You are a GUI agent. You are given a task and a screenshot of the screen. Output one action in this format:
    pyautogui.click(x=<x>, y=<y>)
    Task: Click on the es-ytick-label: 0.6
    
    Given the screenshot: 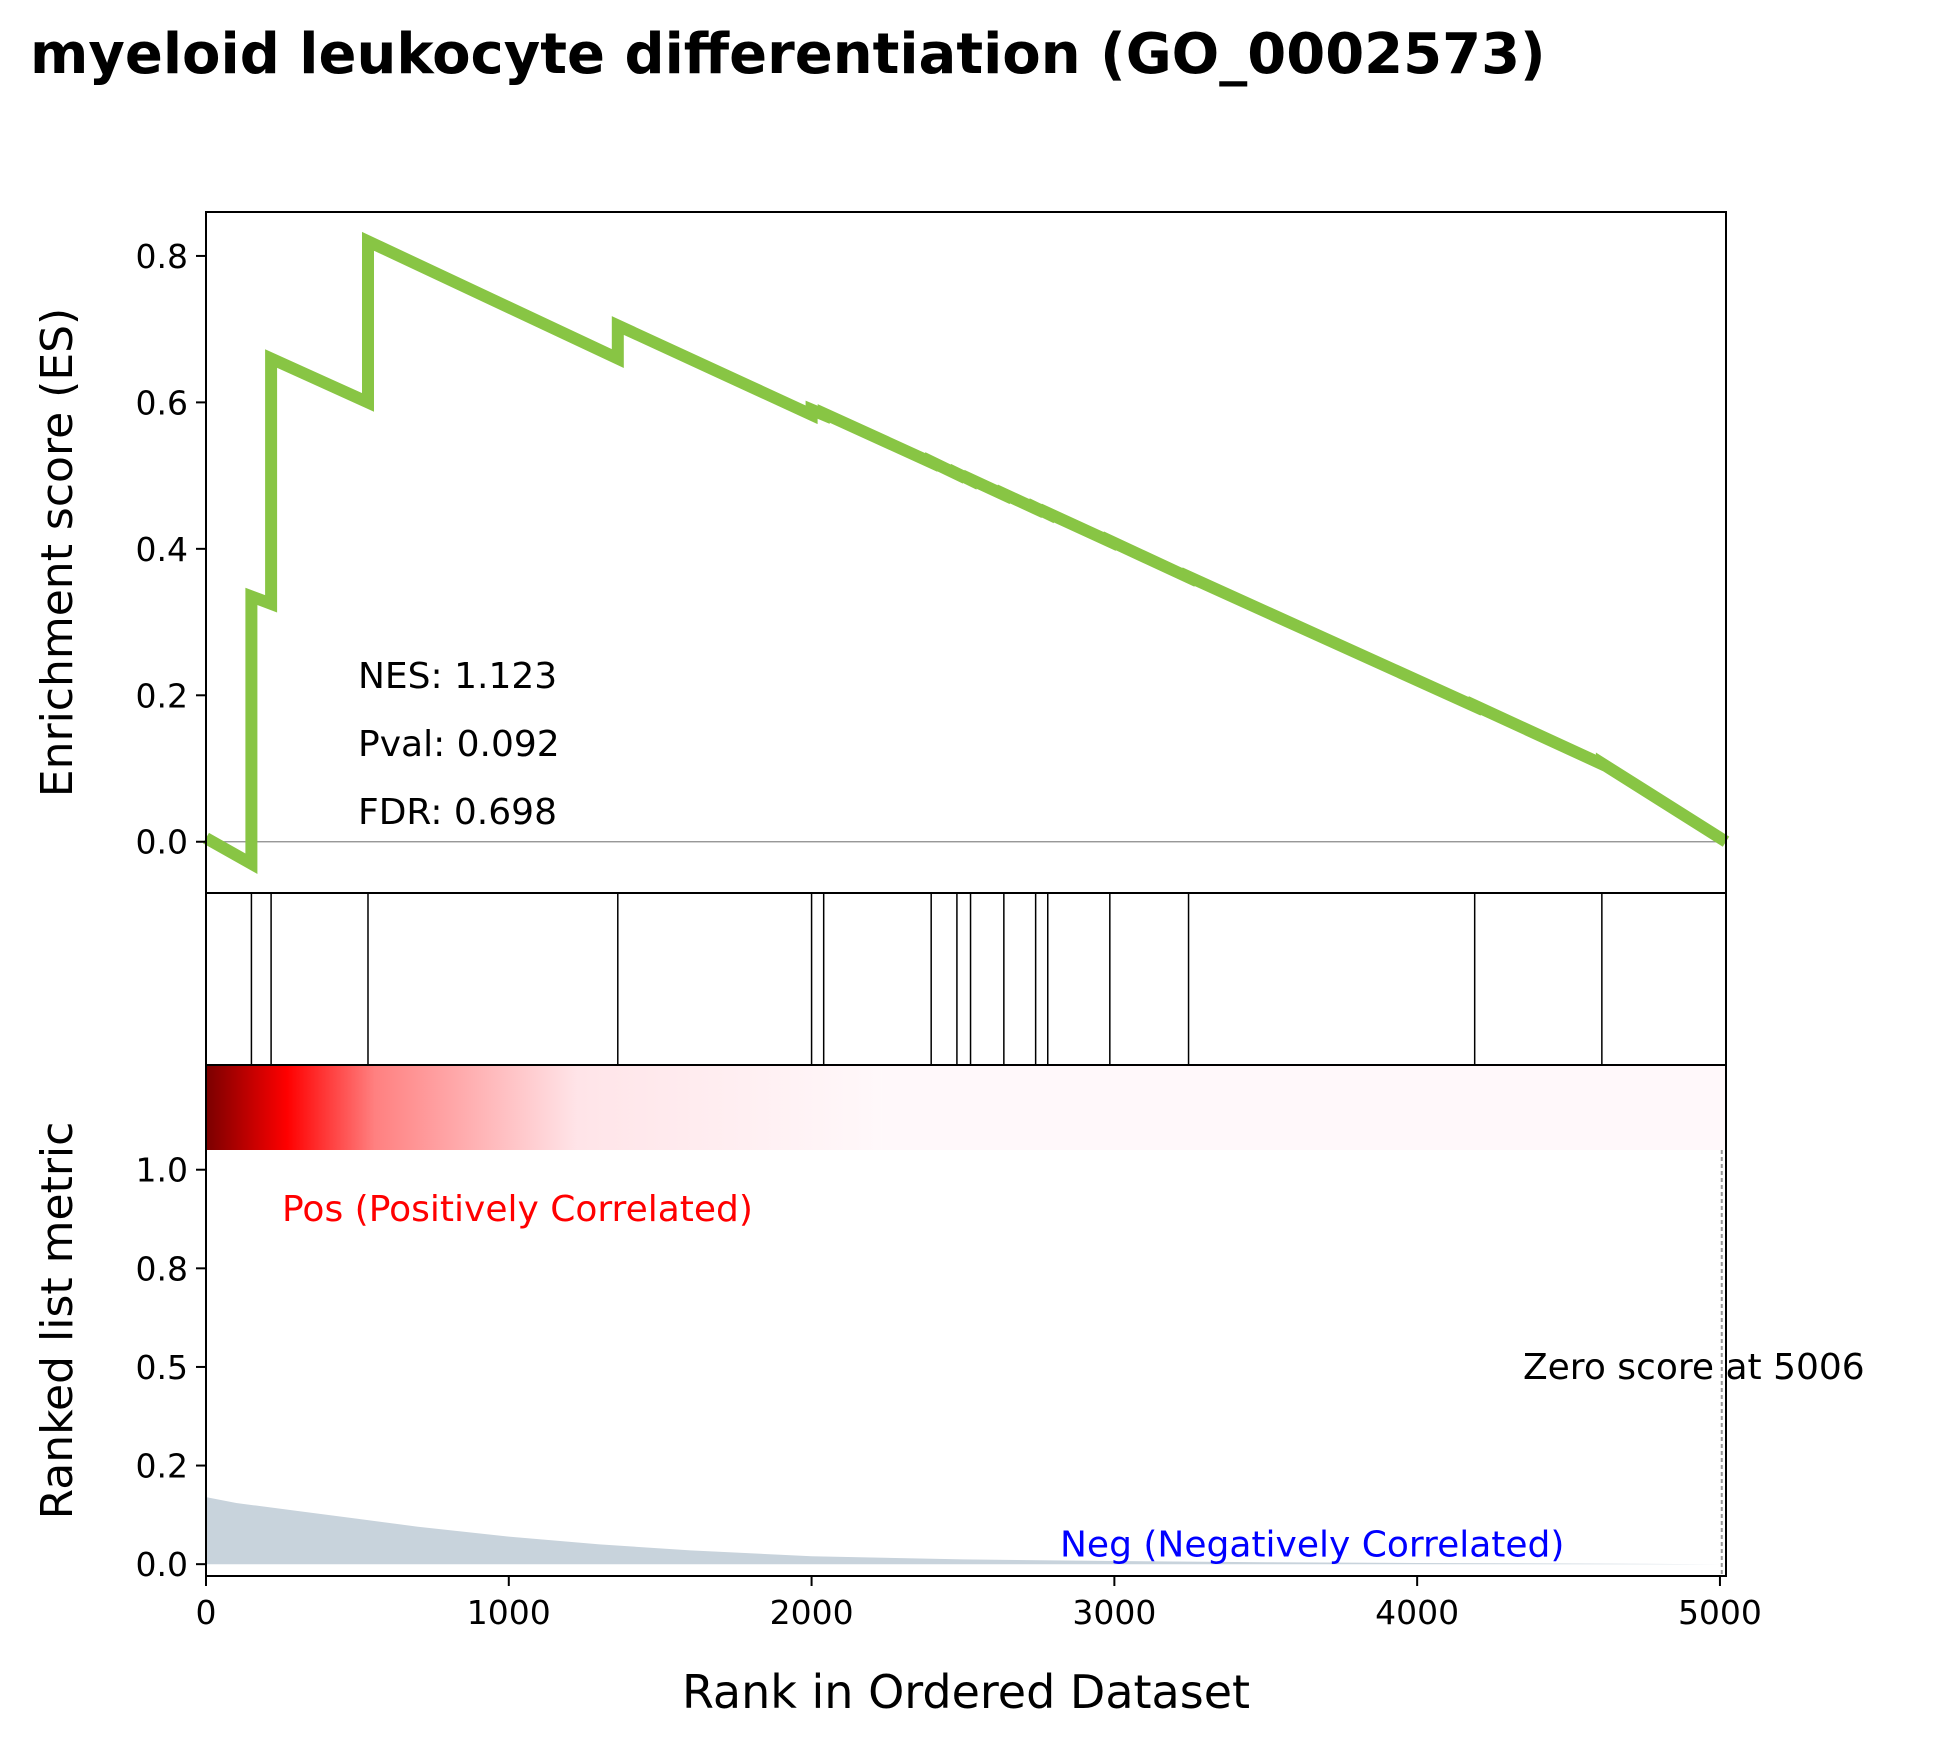 What is the action you would take?
    pyautogui.click(x=162, y=402)
    